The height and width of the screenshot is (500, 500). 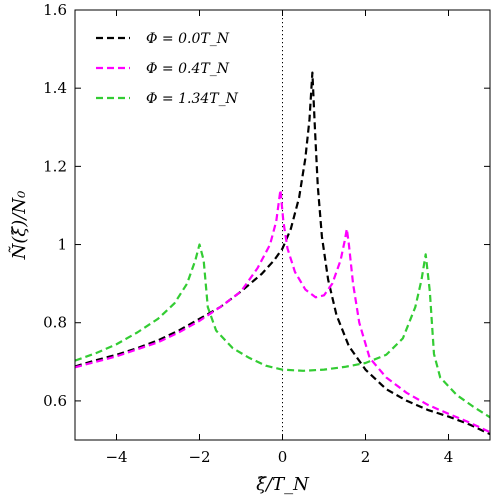 What do you see at coordinates (199, 457) in the screenshot?
I see `x-tick-label: −2` at bounding box center [199, 457].